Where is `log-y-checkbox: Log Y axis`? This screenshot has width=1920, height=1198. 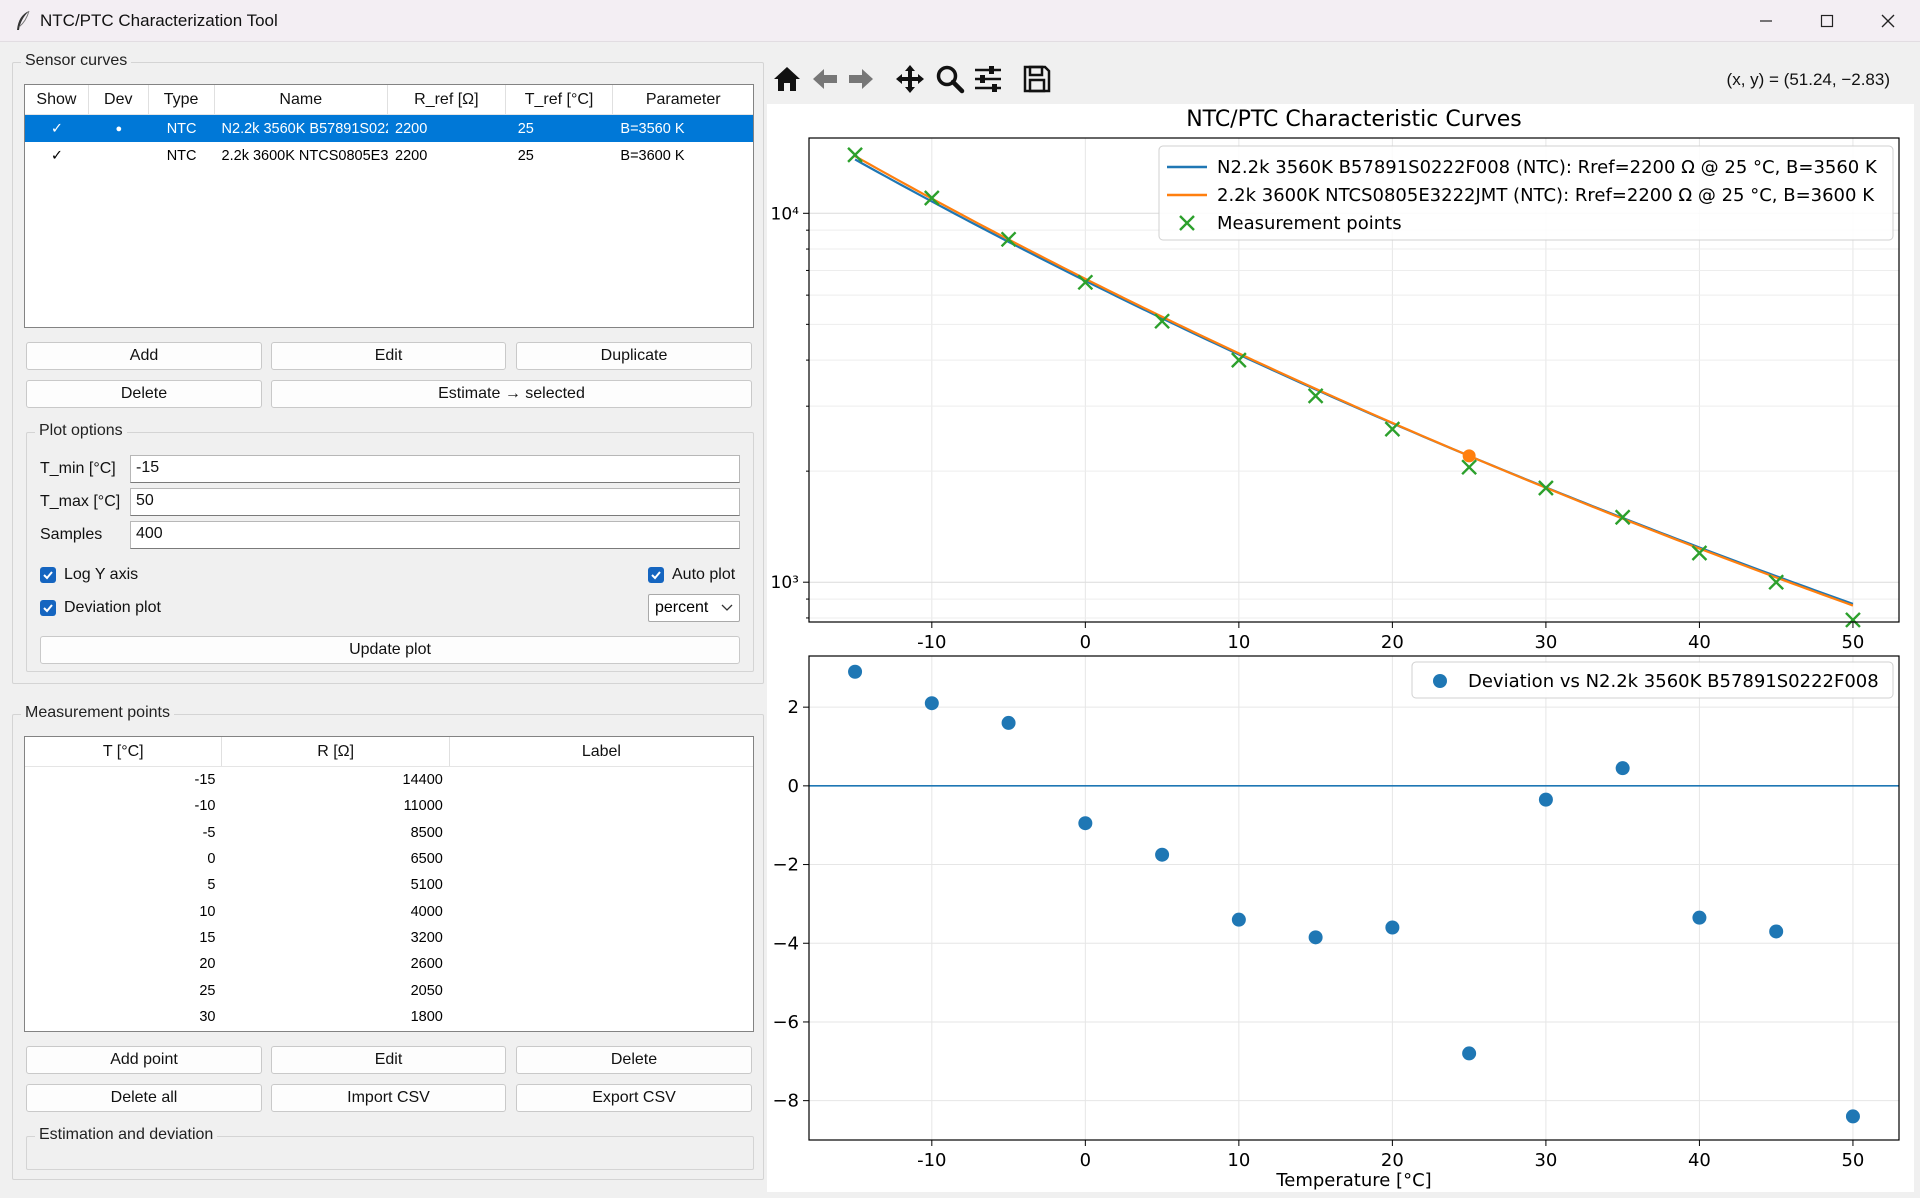 log-y-checkbox: Log Y axis is located at coordinates (89, 575).